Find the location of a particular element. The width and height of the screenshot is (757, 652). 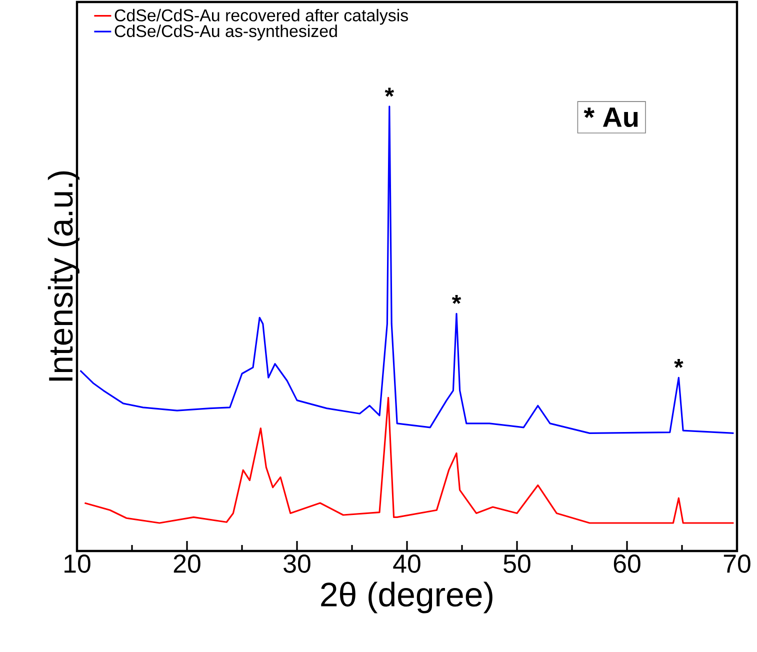

legend-label: CdSe/CdS-Au recovered after catalysis is located at coordinates (261, 16).